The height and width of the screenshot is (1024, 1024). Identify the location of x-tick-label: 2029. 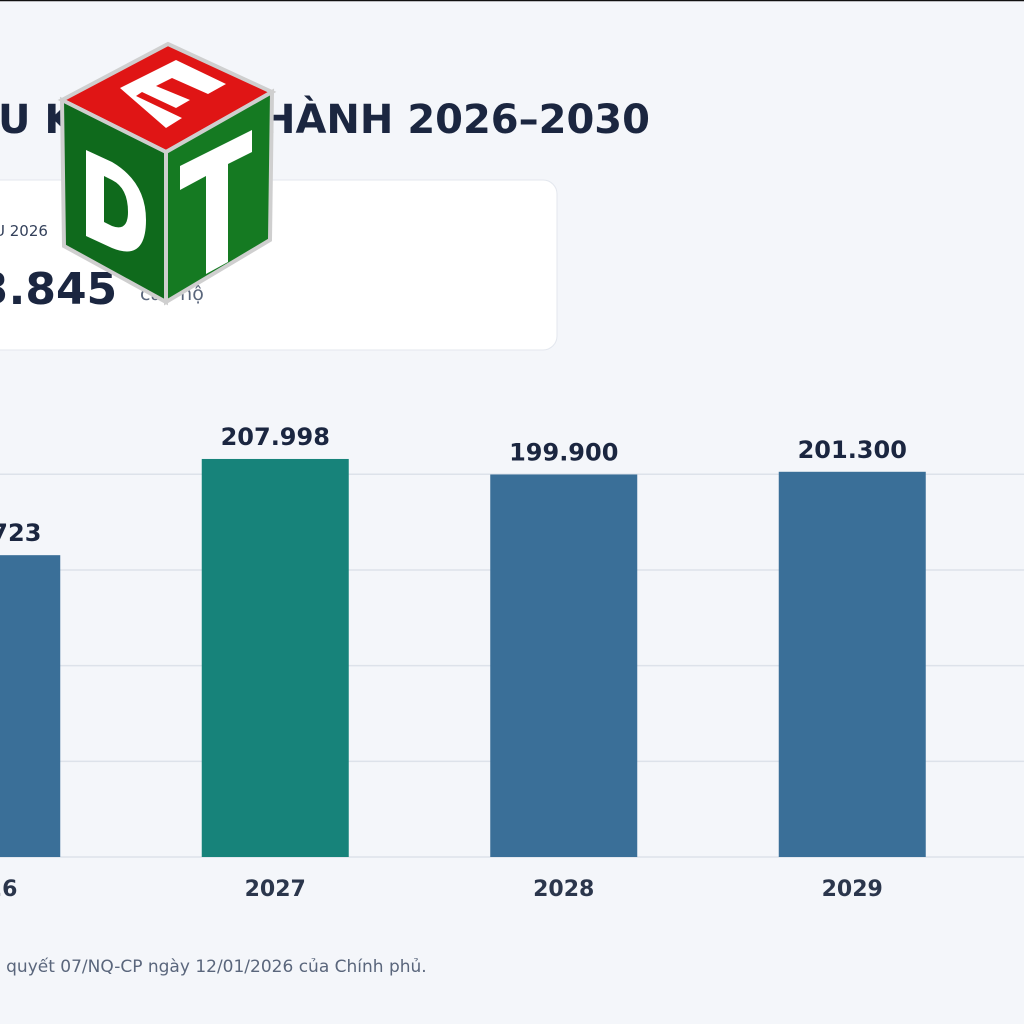
(852, 889).